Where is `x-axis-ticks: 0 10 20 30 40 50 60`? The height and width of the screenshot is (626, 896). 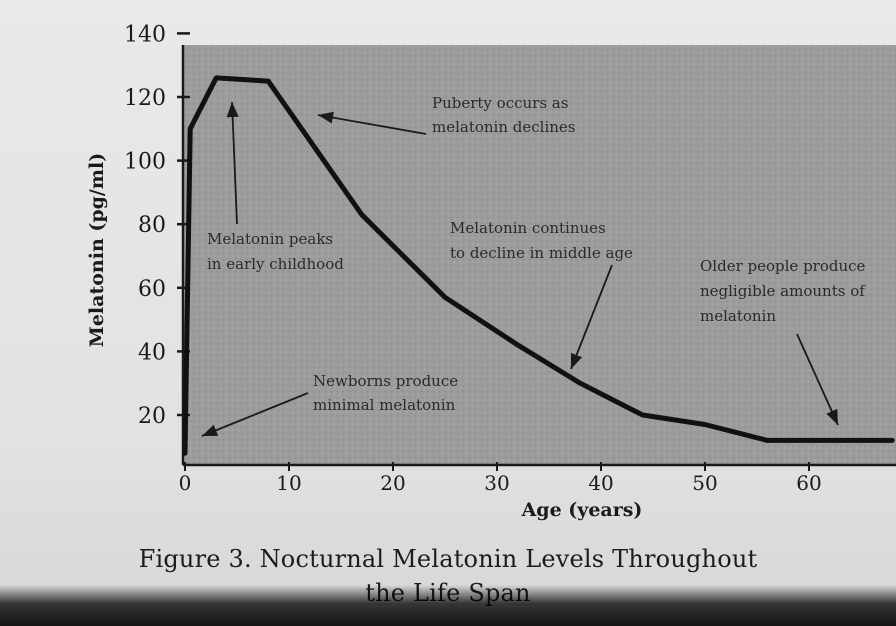
x-axis-ticks: 0 10 20 30 40 50 60 is located at coordinates (500, 478).